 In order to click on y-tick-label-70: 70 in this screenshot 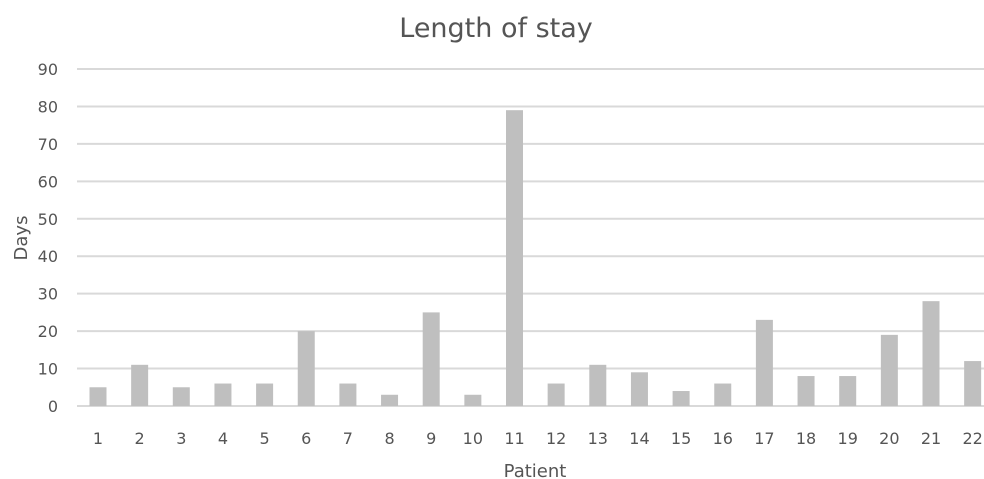, I will do `click(48, 144)`.